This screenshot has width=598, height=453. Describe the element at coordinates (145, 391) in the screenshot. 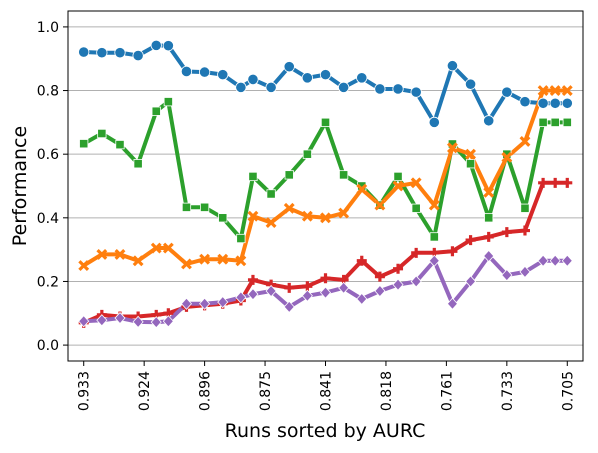

I see `x-tick-label: 0.924` at that location.